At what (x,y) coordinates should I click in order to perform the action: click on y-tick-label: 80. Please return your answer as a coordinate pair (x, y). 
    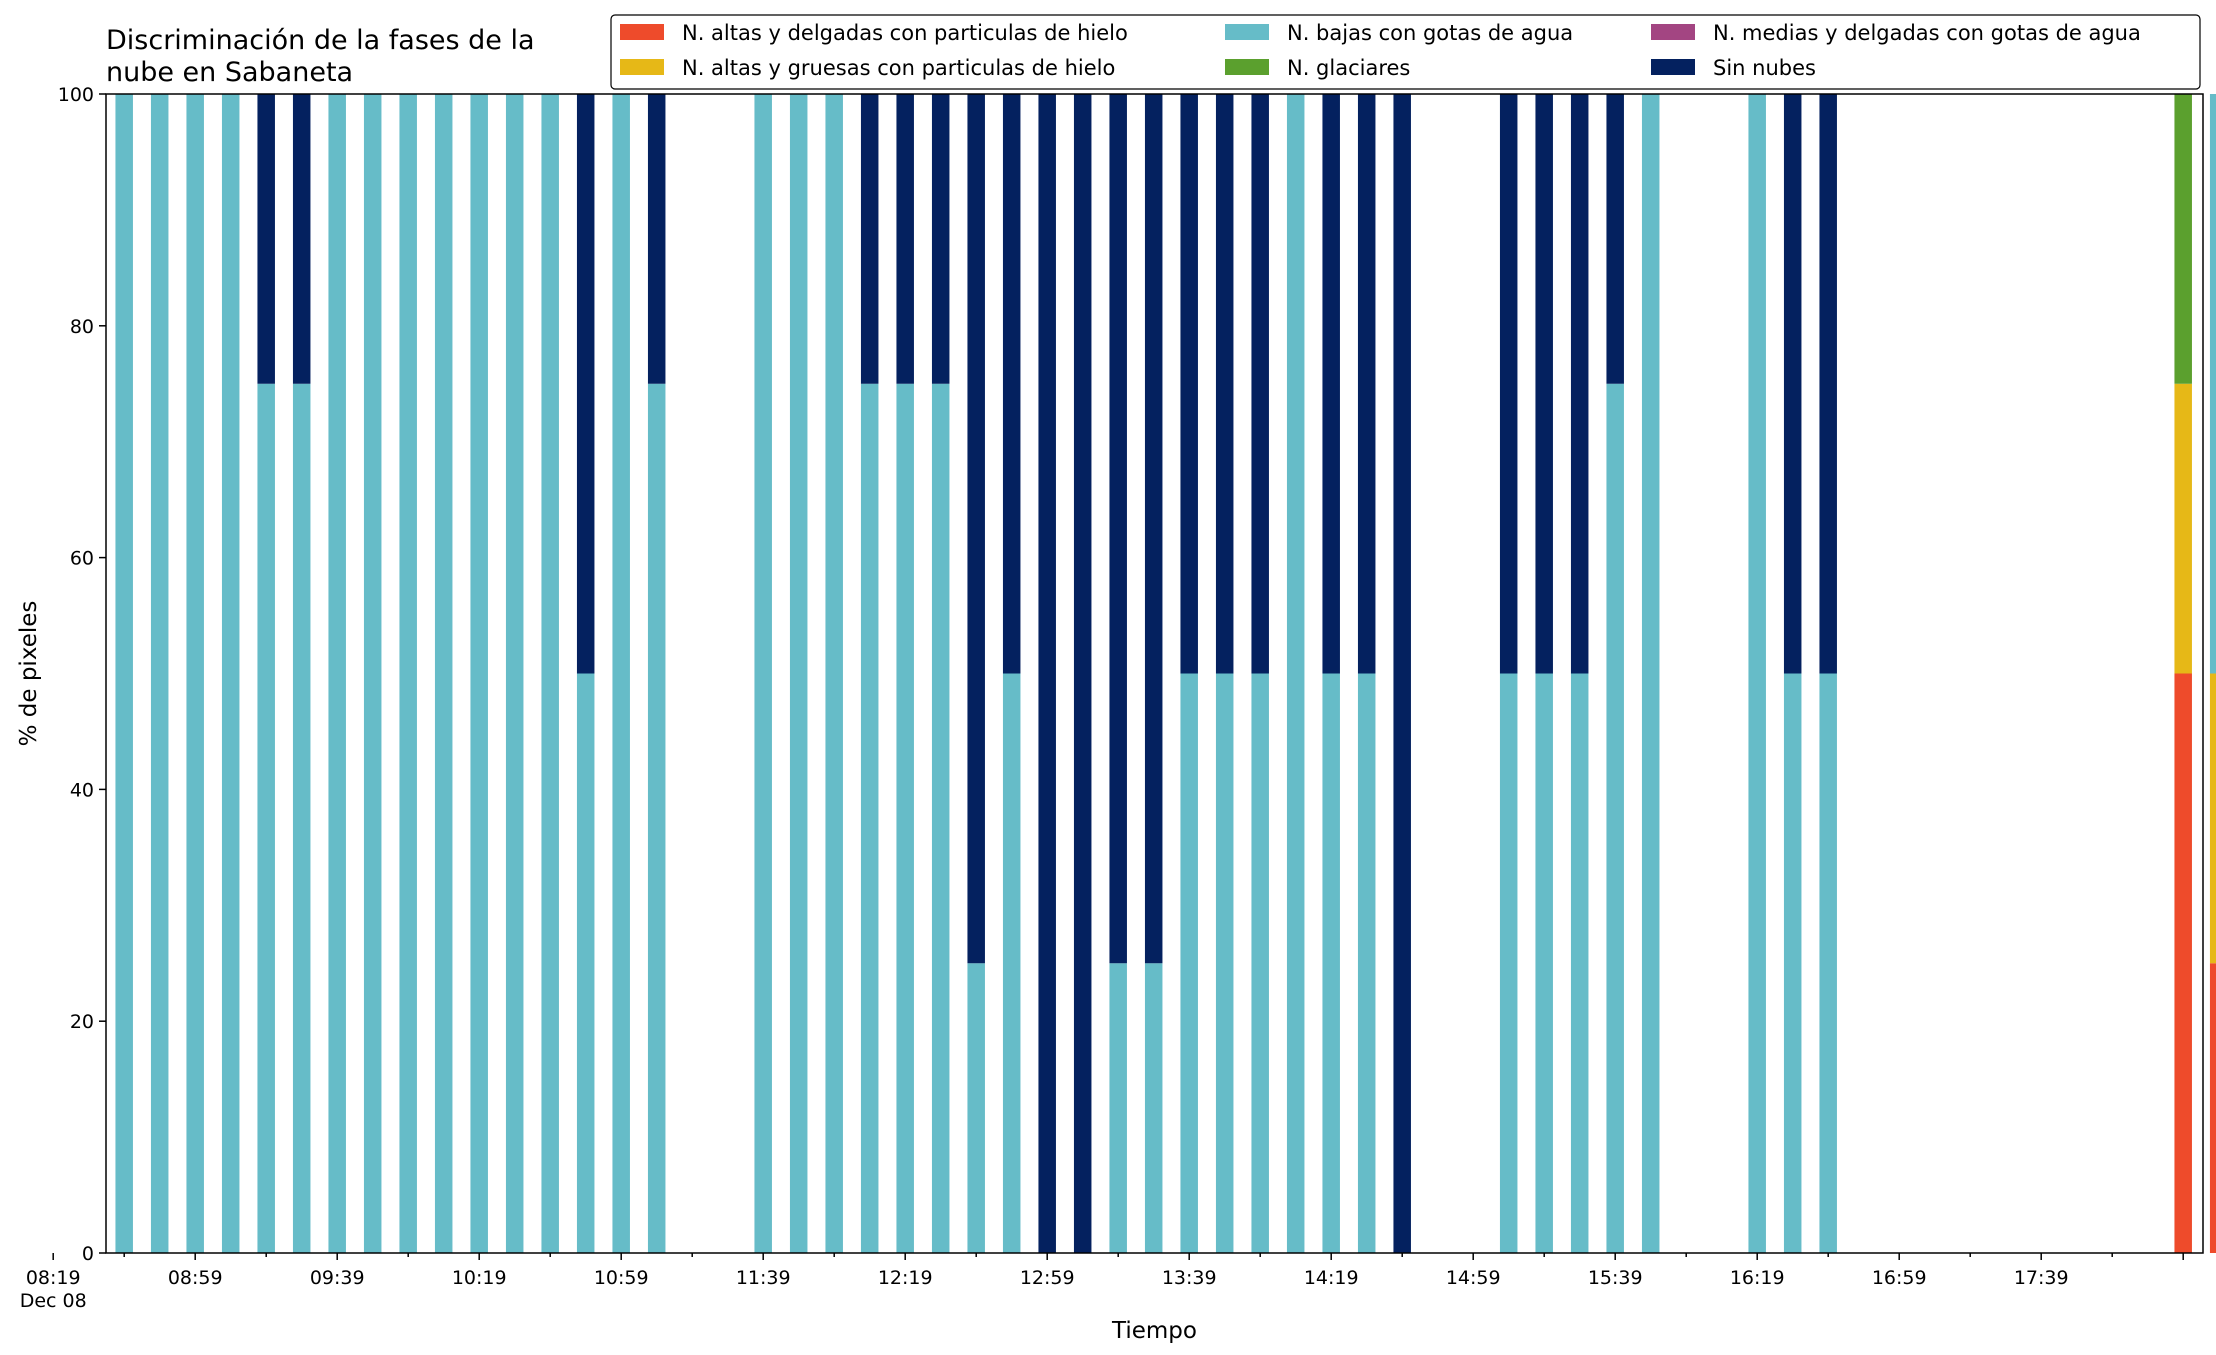
    Looking at the image, I should click on (82, 327).